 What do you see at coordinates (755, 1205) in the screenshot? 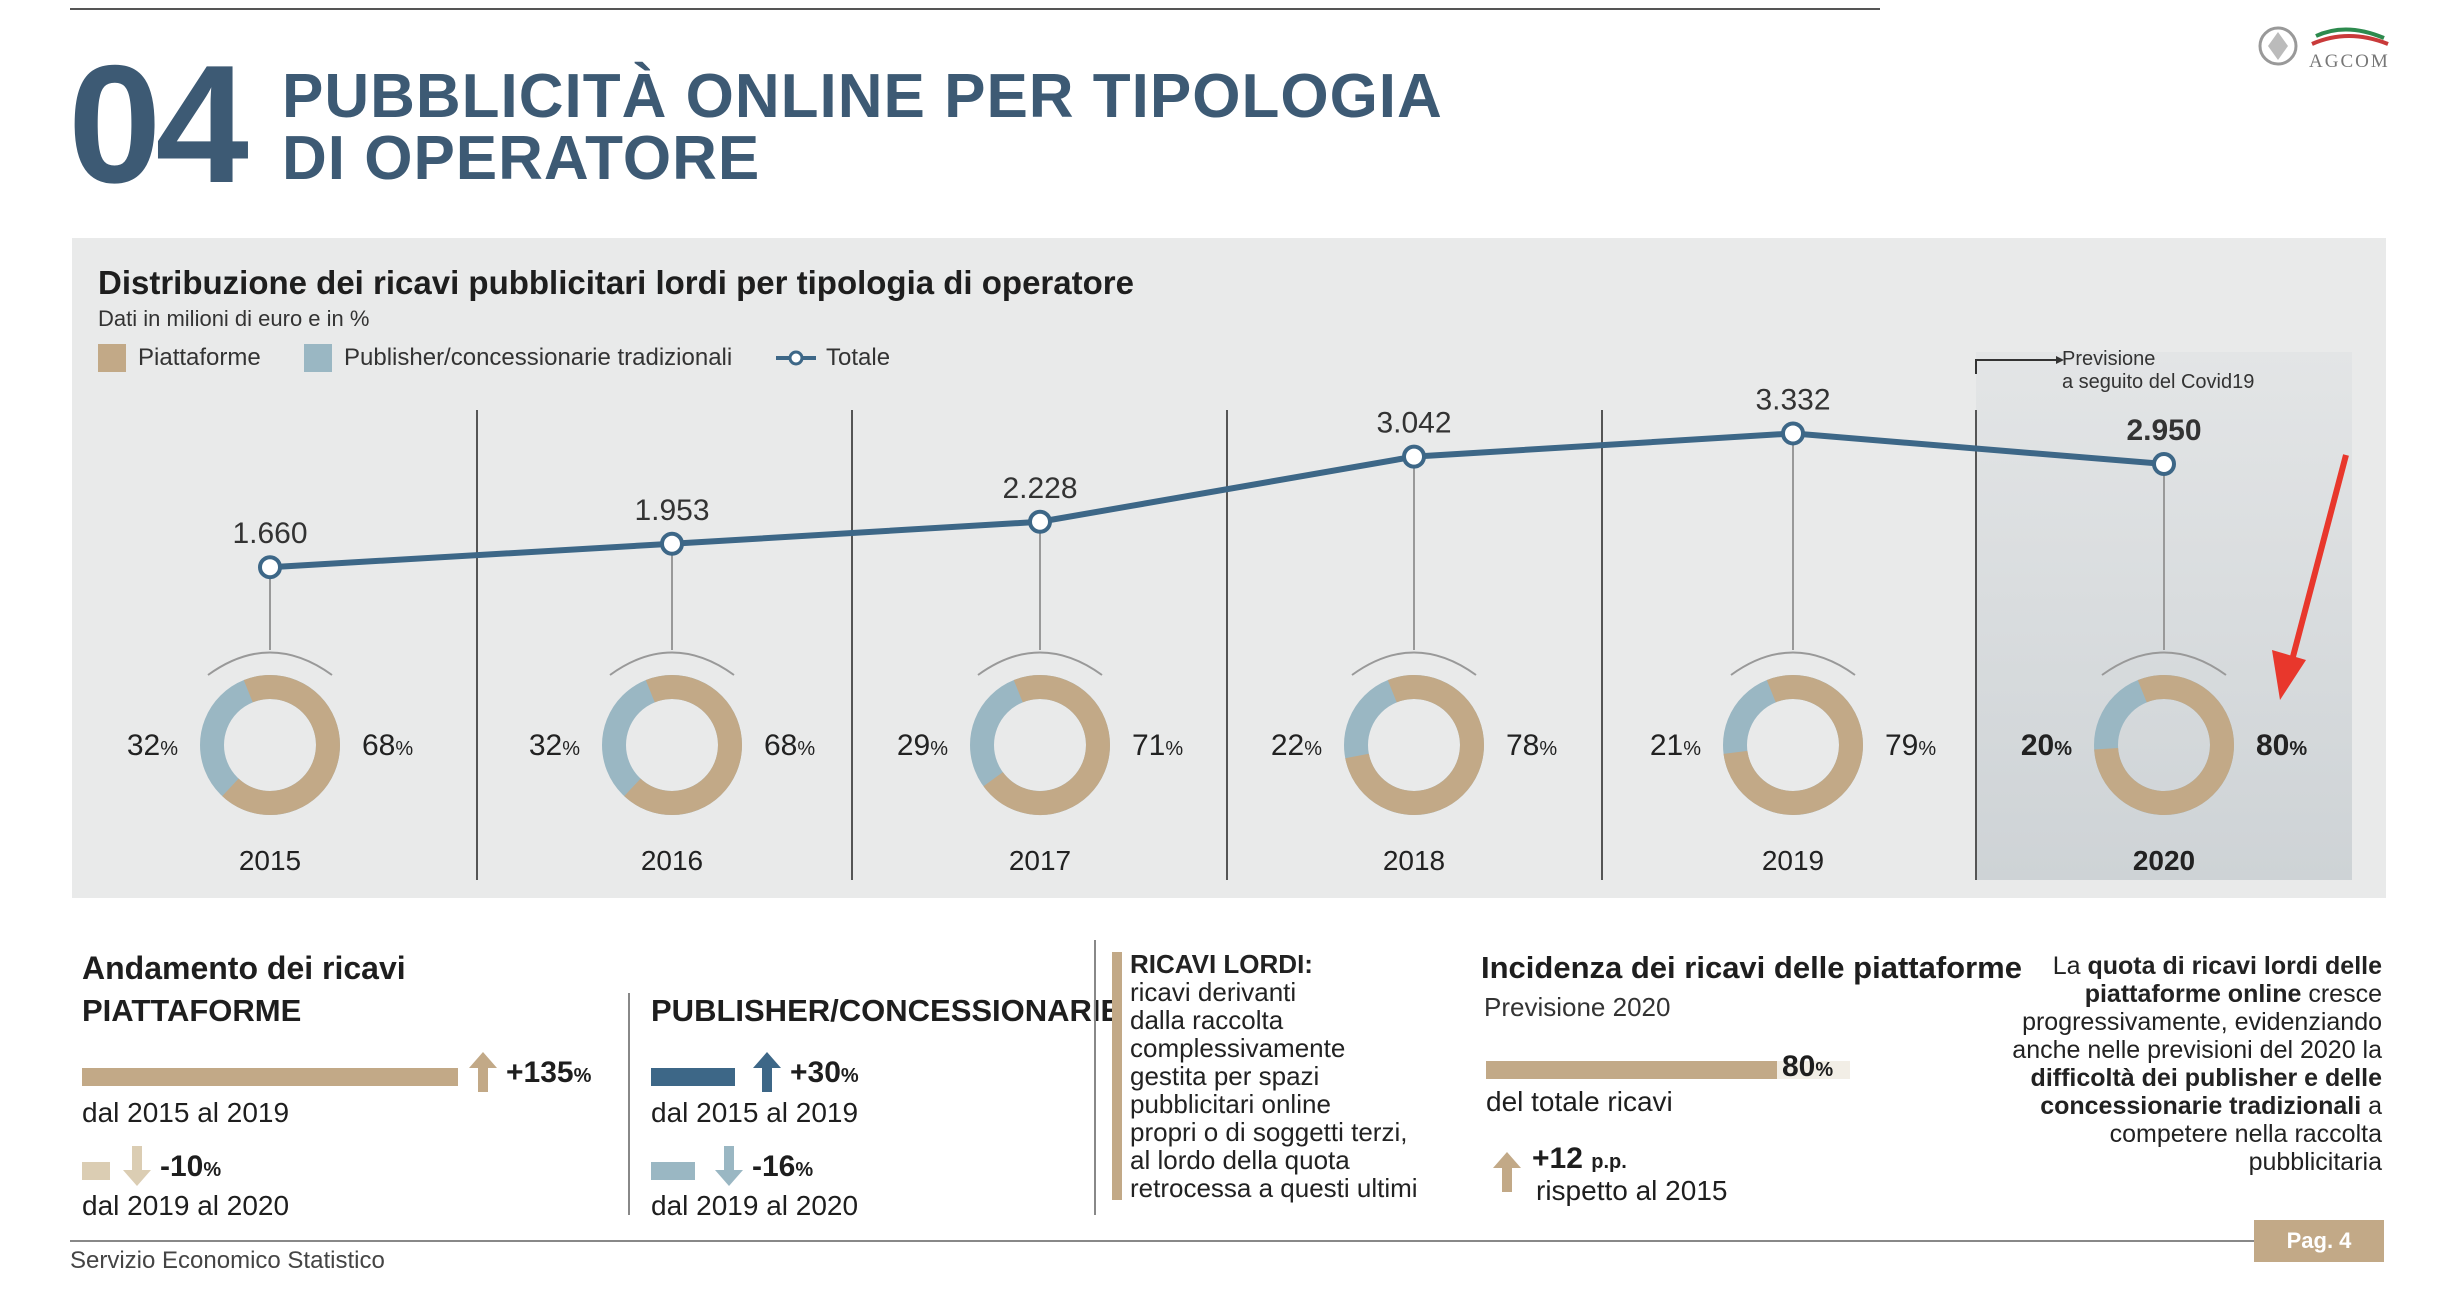
I see `publisher-down-period: dal 2019 al 2020` at bounding box center [755, 1205].